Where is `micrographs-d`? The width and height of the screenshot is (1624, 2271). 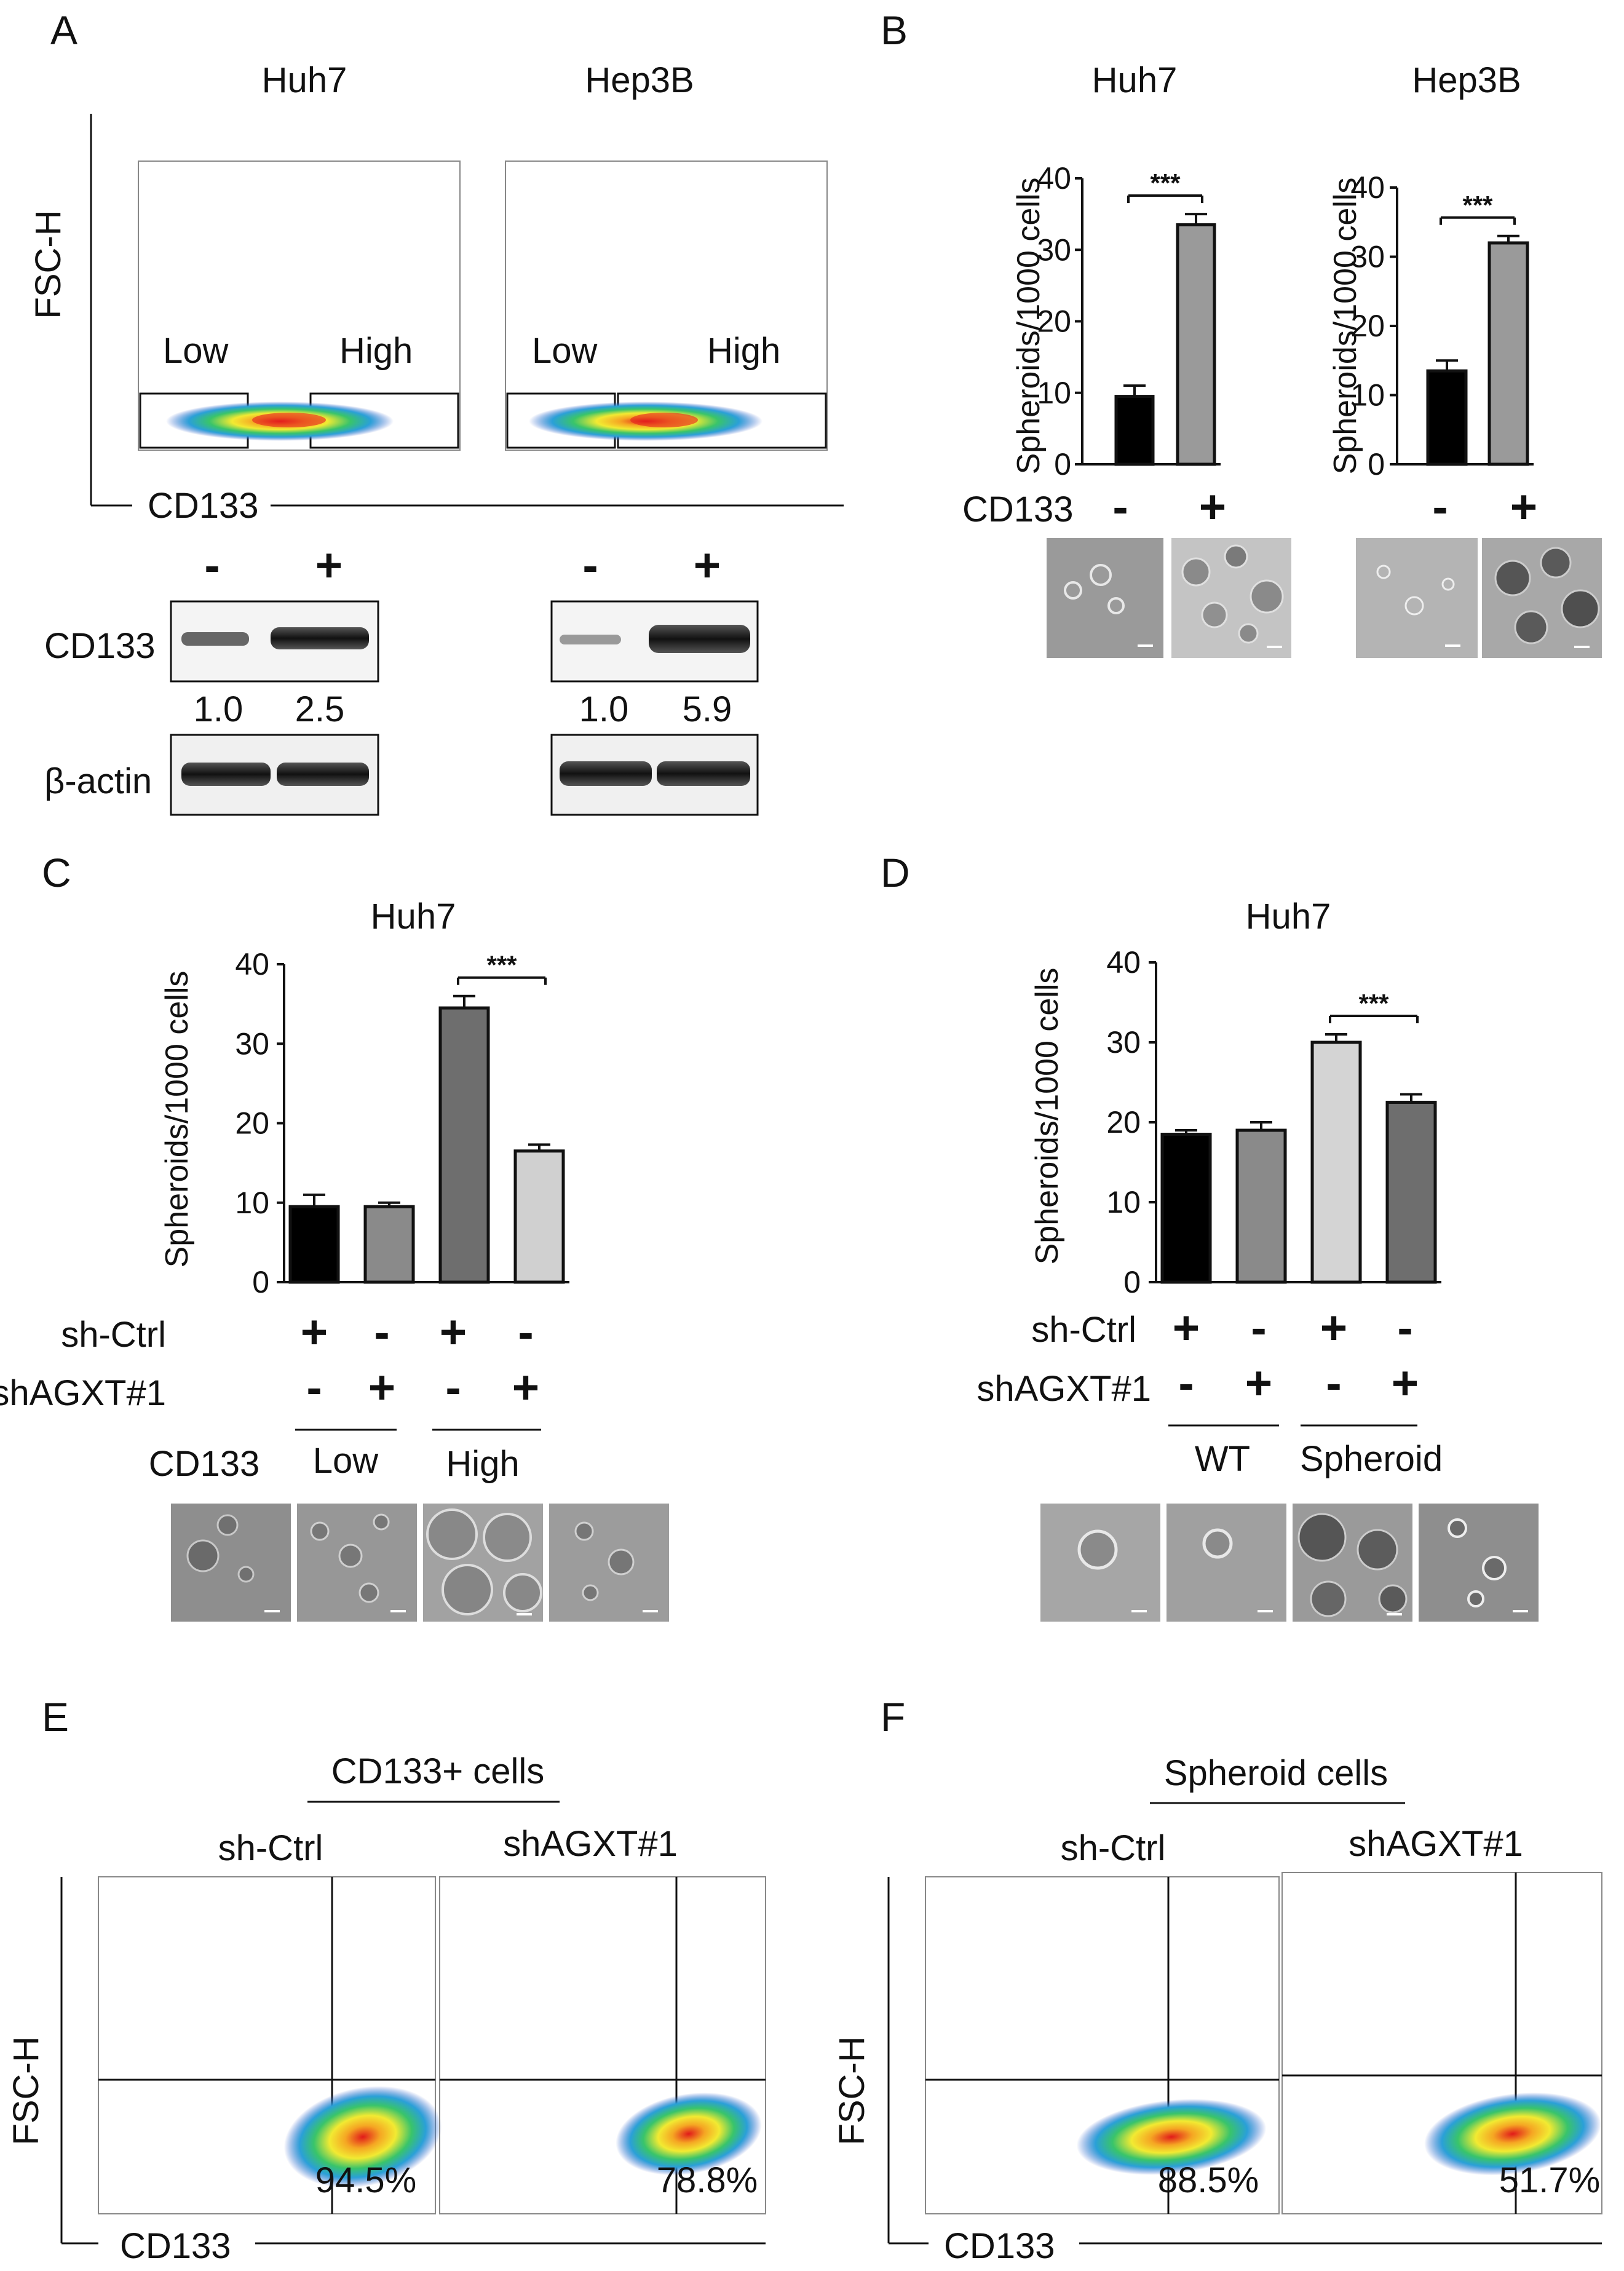 micrographs-d is located at coordinates (1289, 1563).